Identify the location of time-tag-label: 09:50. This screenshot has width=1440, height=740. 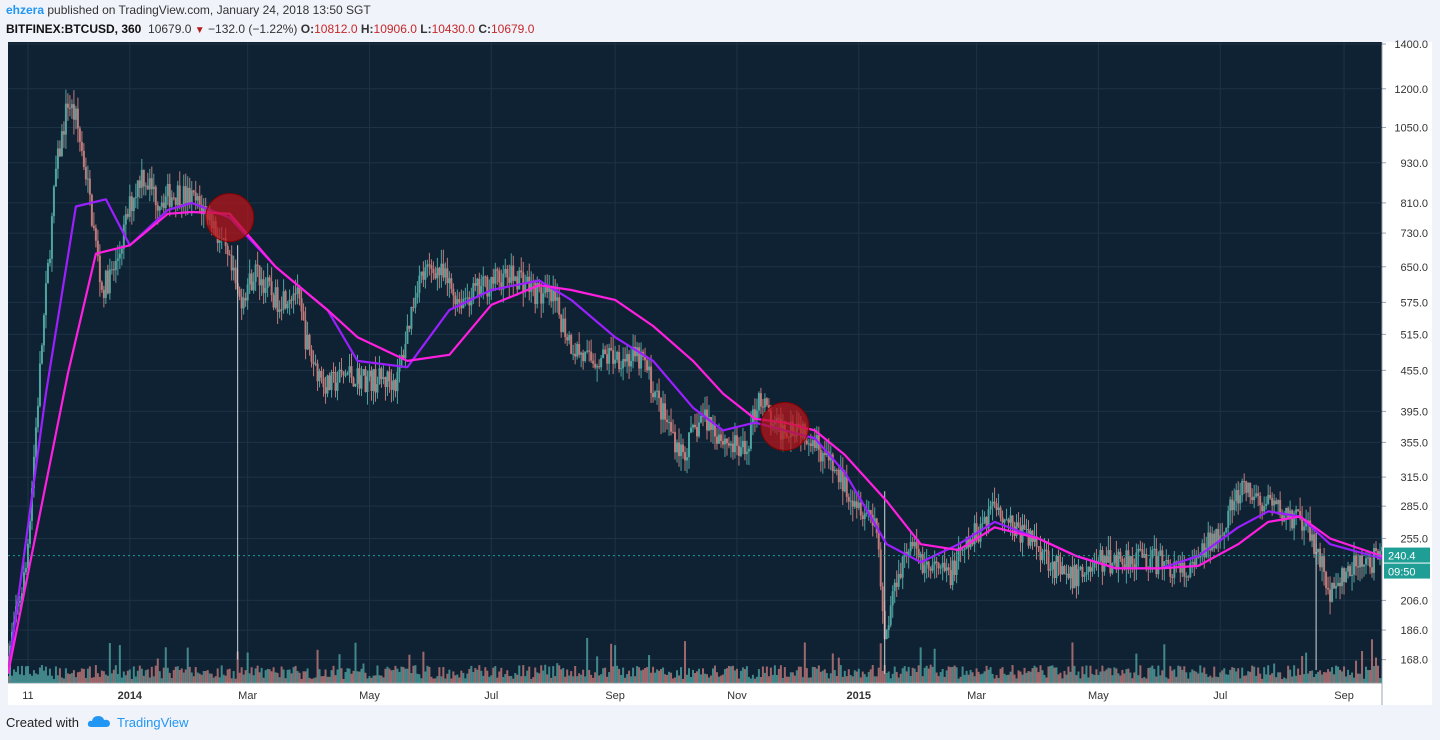
(1402, 573).